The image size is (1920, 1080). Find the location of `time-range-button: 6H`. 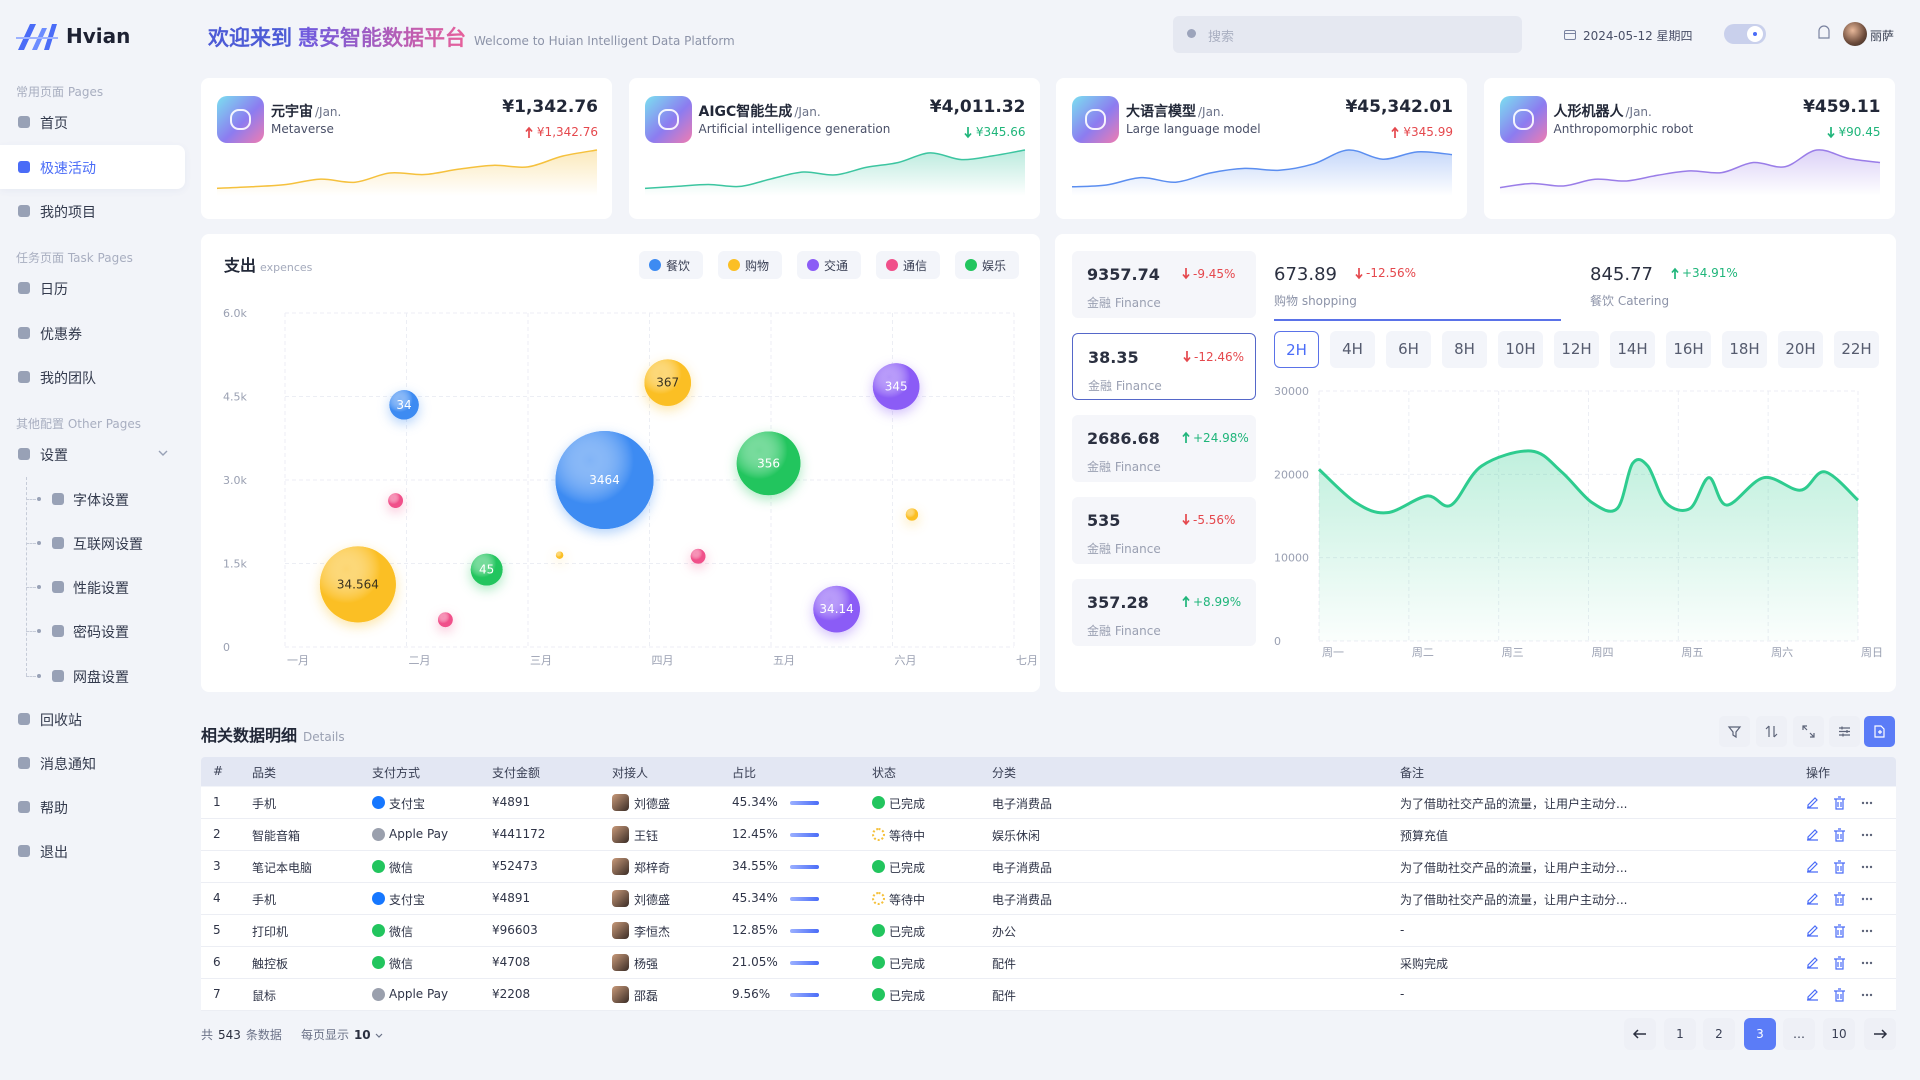

time-range-button: 6H is located at coordinates (1408, 349).